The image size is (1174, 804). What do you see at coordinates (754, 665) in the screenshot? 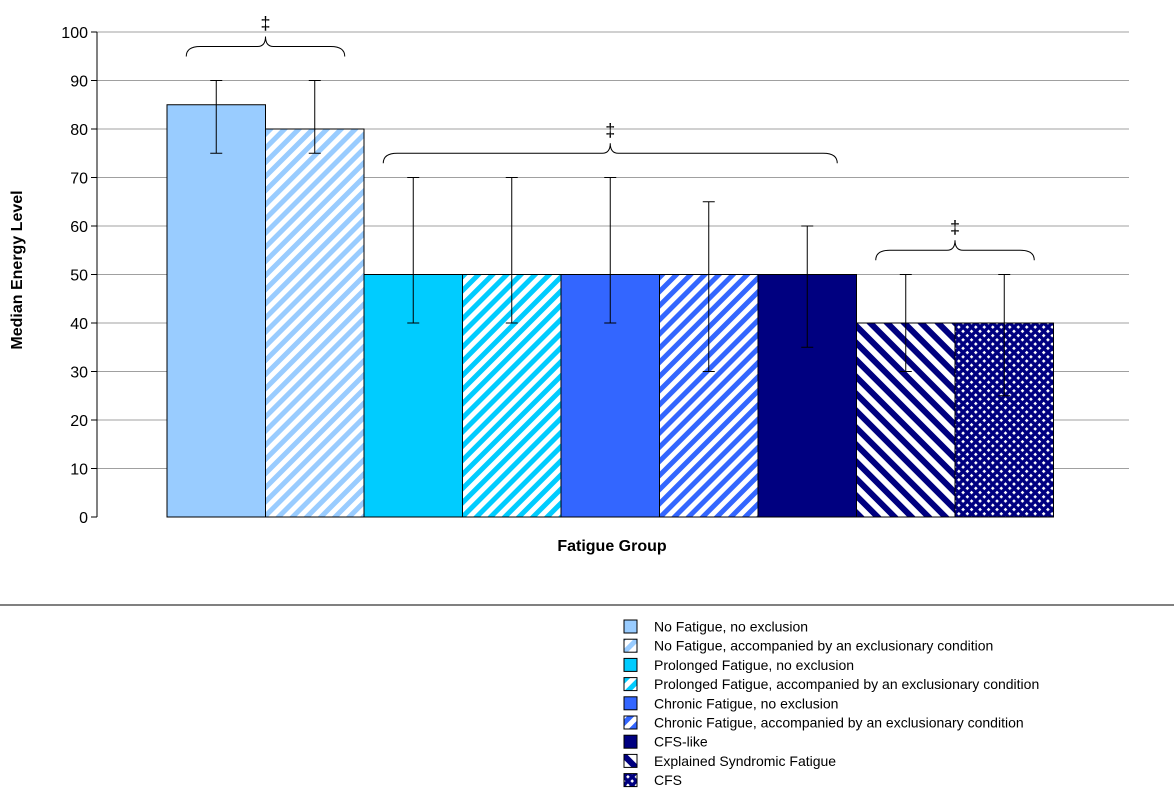
I see `legend-label: Prolonged Fatigue, no exclusion` at bounding box center [754, 665].